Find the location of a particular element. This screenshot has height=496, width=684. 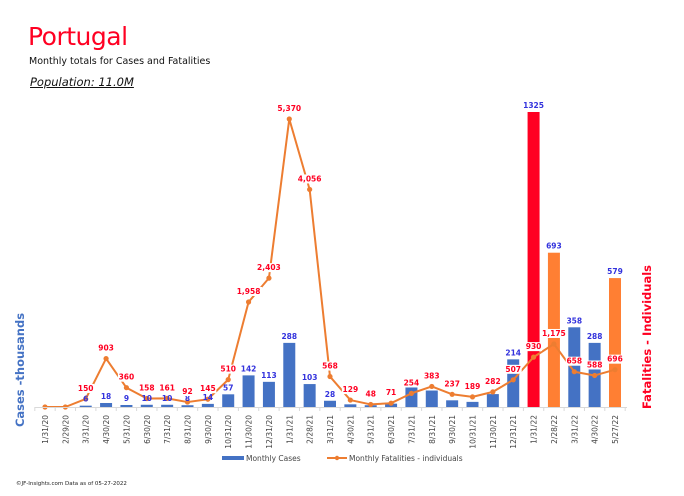

fatality-data-label: 5,370 is located at coordinates (289, 108).